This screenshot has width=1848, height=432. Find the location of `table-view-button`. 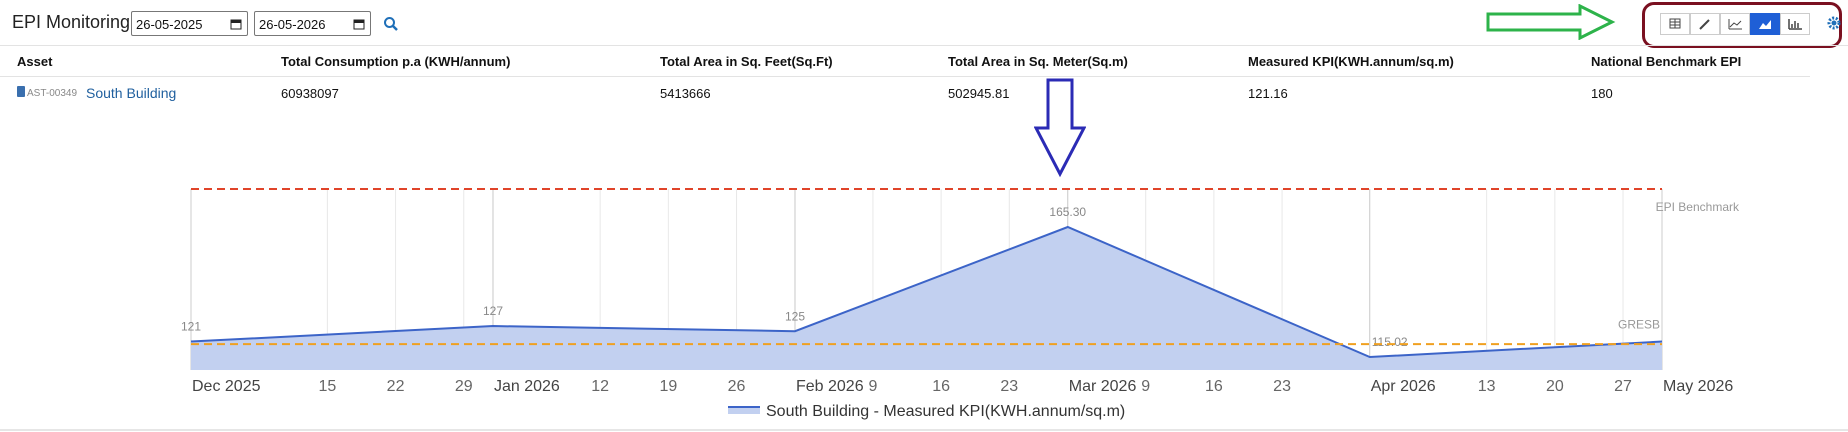

table-view-button is located at coordinates (1675, 24).